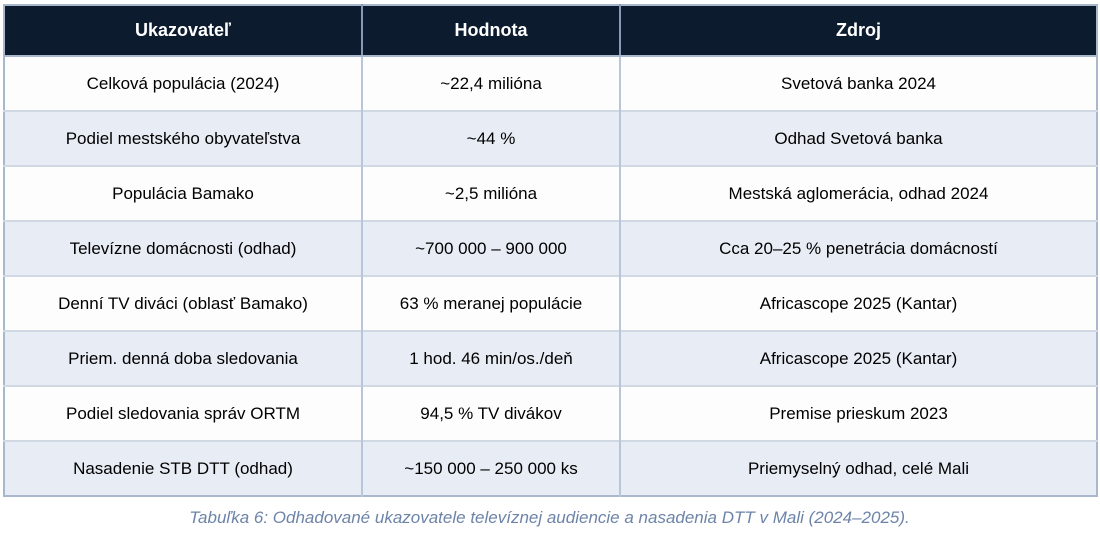 This screenshot has width=1100, height=545. I want to click on table-cell: 94,5 % TV divákov, so click(490, 413).